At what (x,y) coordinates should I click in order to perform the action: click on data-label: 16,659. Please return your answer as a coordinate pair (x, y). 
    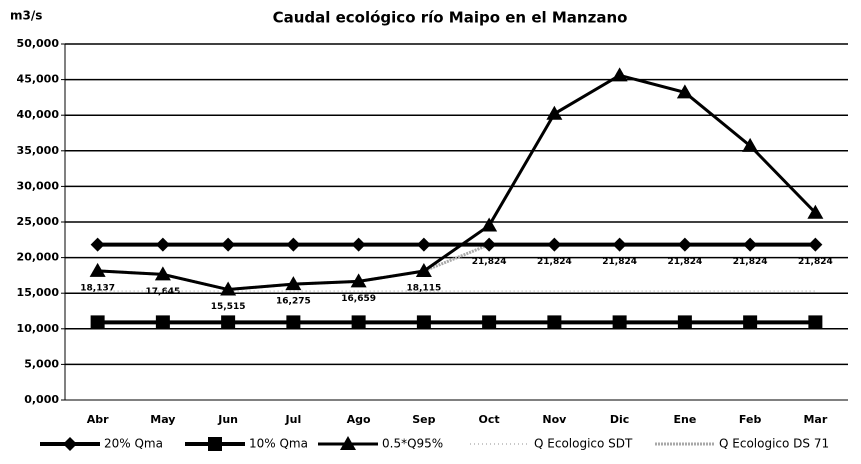
    Looking at the image, I should click on (358, 299).